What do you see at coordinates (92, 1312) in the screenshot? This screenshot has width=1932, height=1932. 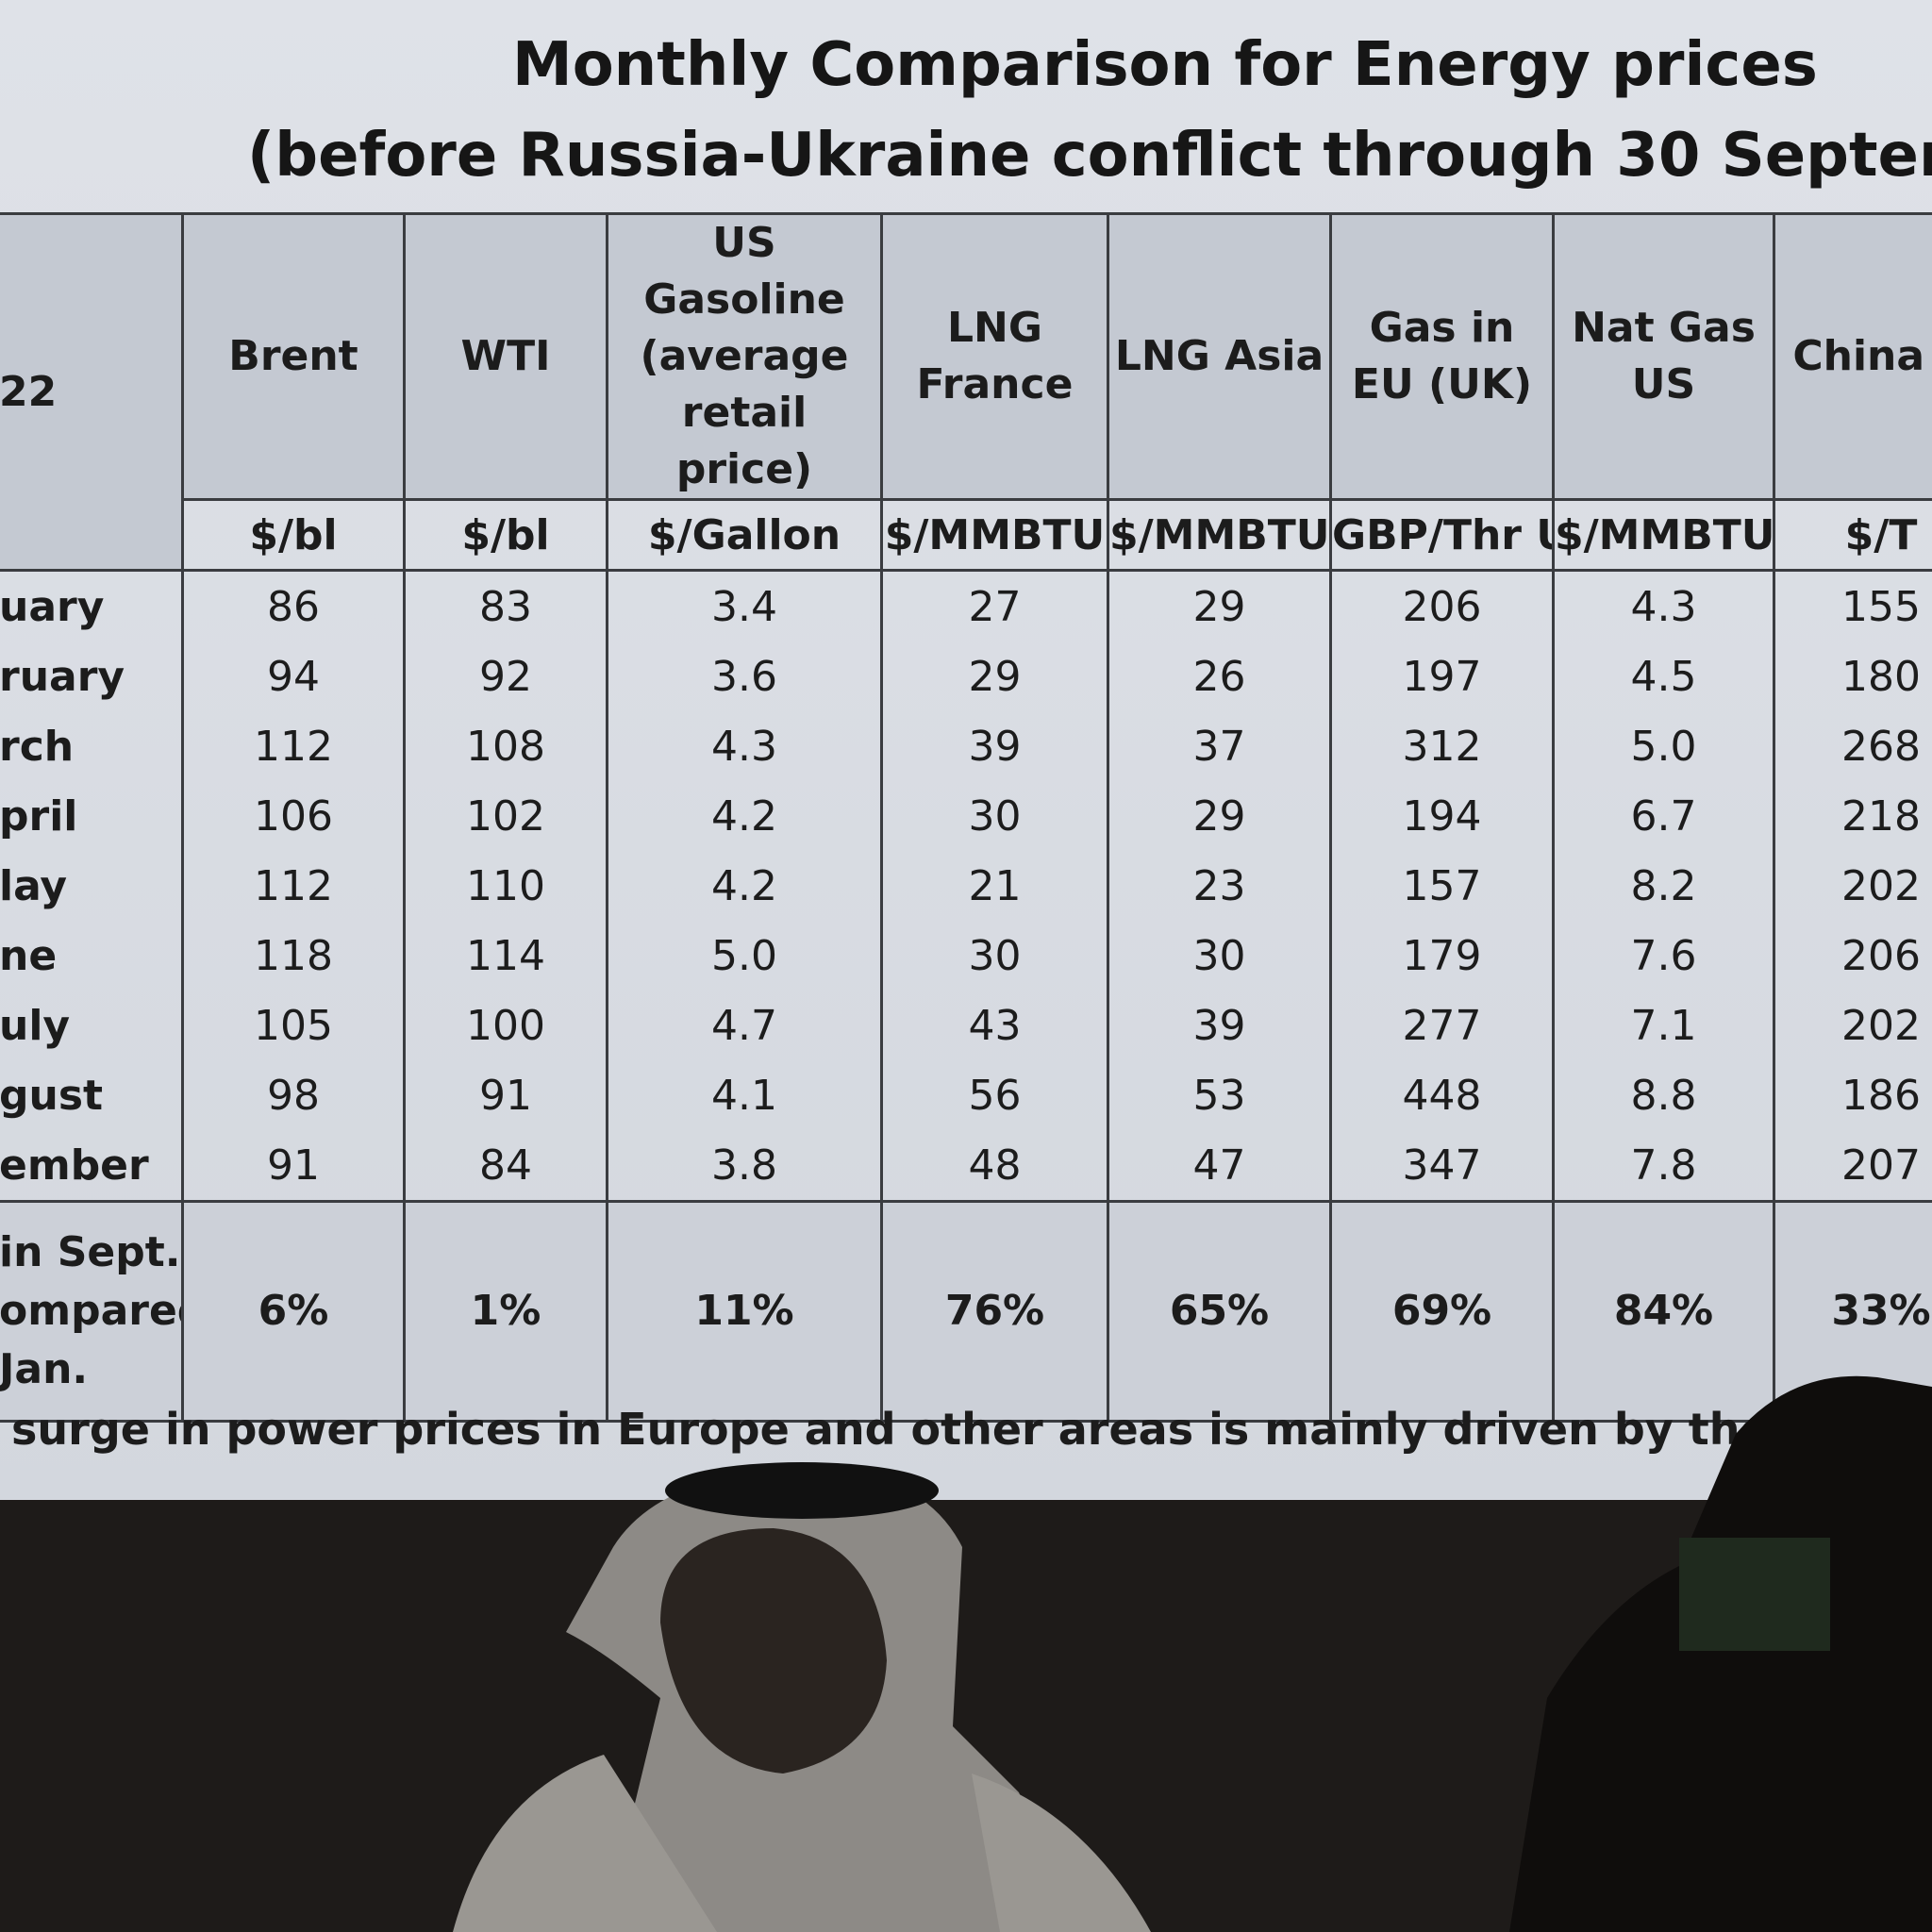 I see `summary-label: in Sept. ompared Jan.` at bounding box center [92, 1312].